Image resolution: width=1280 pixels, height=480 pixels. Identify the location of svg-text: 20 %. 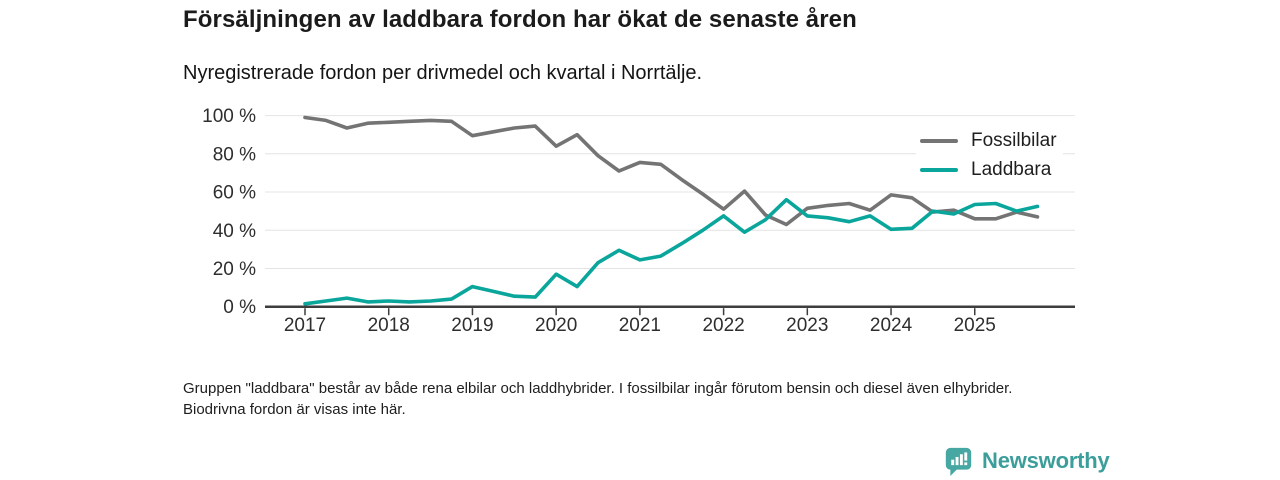
(234, 269).